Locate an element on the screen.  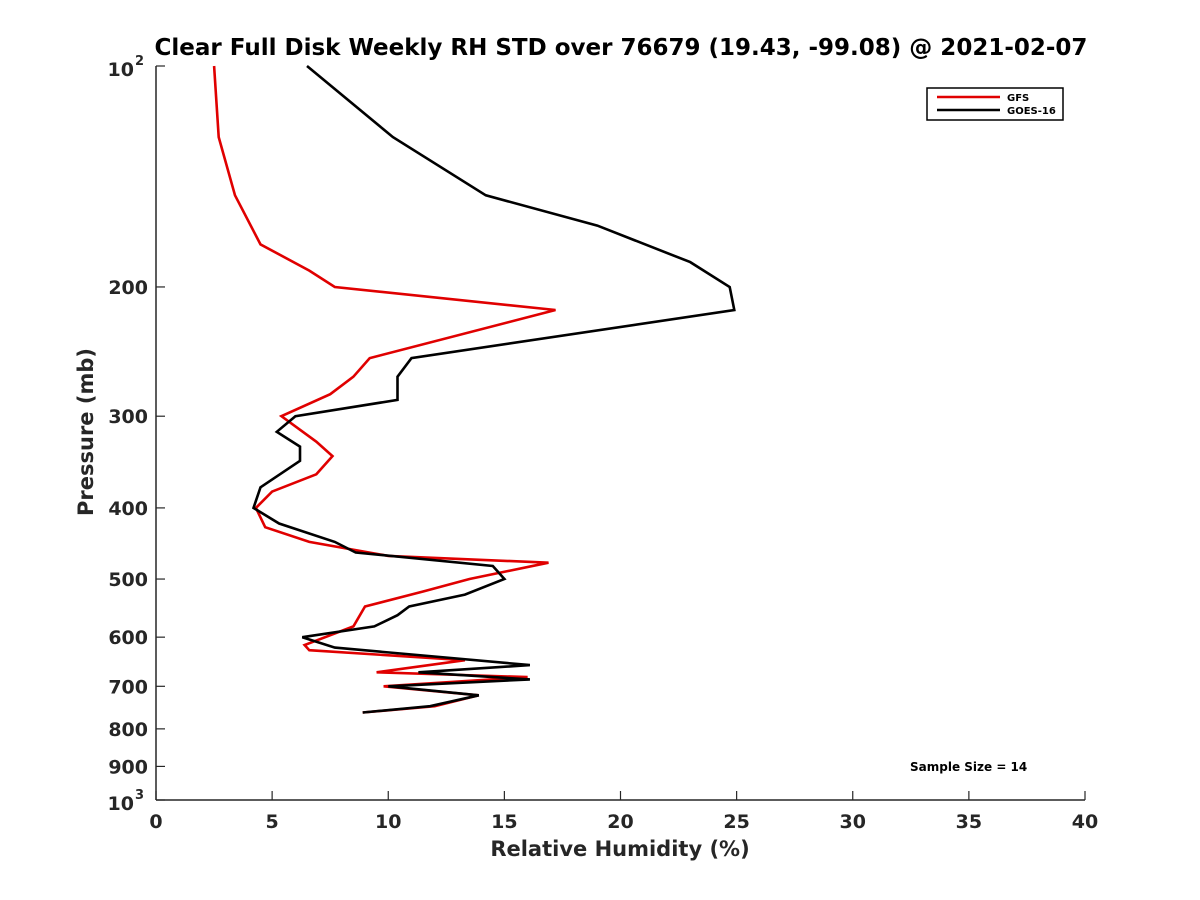
y-tick-label: 600 is located at coordinates (128, 638).